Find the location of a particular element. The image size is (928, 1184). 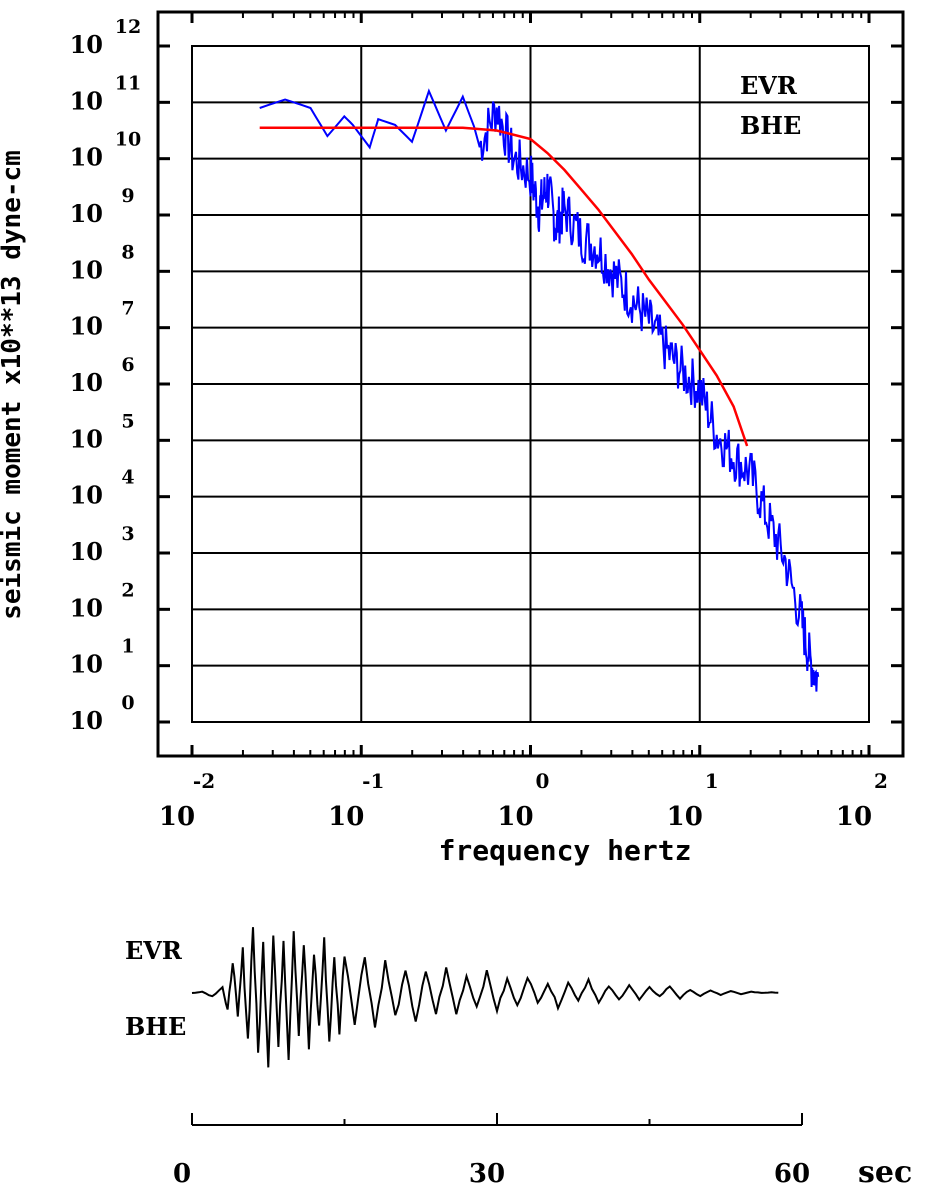

y-tick-exponent: 11 is located at coordinates (128, 83).